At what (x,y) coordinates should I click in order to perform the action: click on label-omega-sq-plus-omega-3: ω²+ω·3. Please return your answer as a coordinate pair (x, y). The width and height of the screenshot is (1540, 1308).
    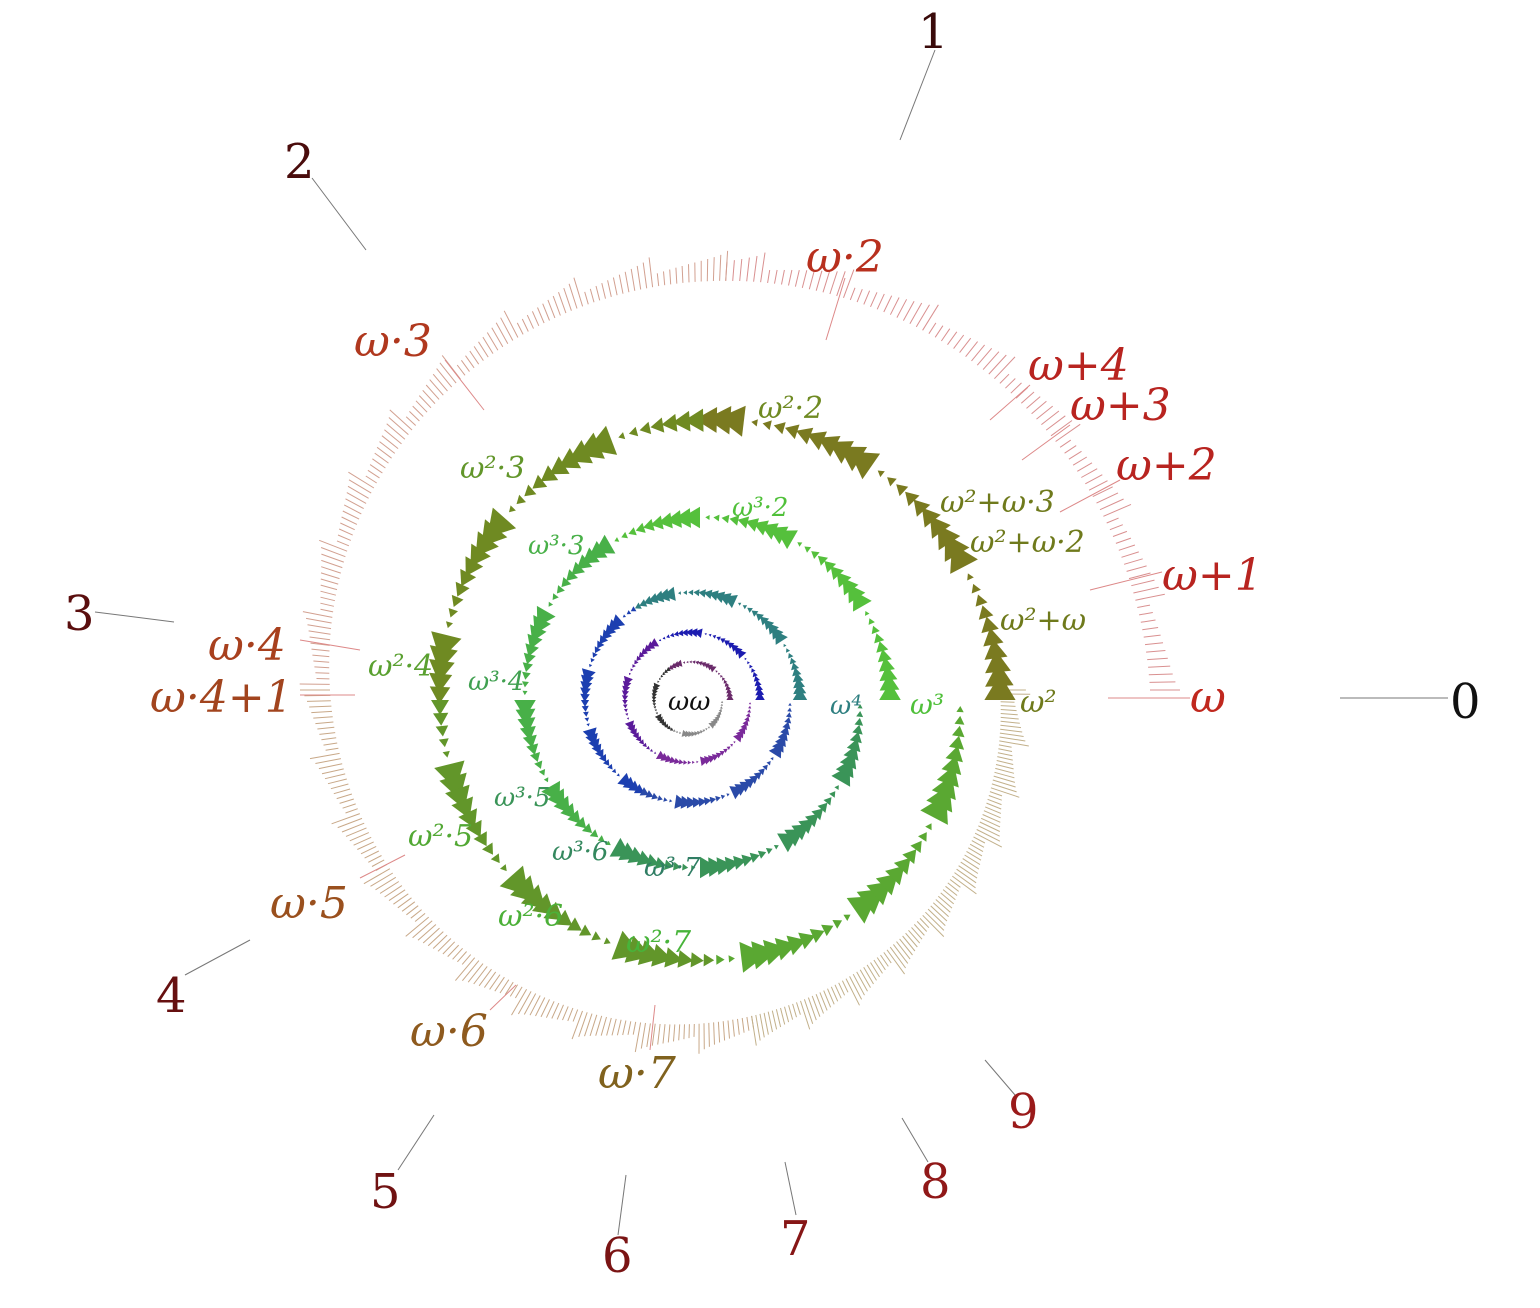
    Looking at the image, I should click on (997, 502).